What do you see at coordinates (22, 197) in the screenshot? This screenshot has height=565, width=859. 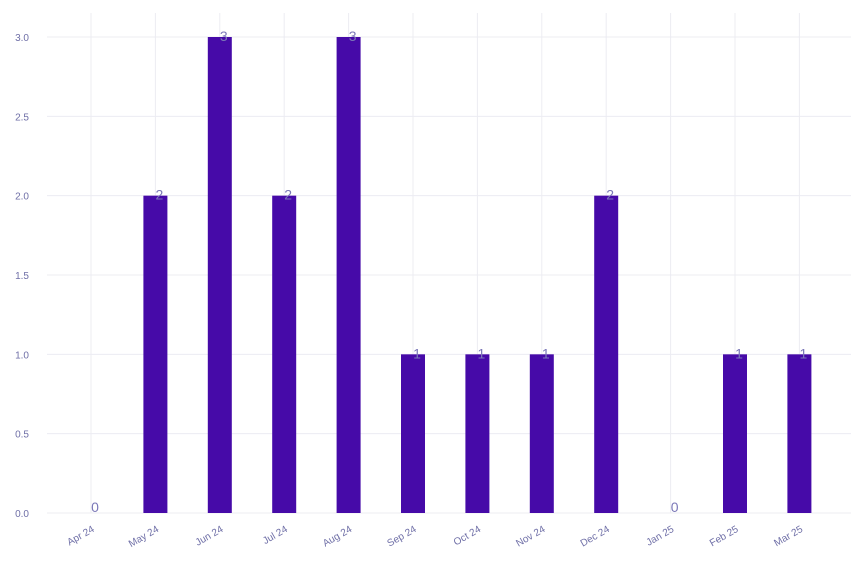 I see `y-tick-label: 2.0` at bounding box center [22, 197].